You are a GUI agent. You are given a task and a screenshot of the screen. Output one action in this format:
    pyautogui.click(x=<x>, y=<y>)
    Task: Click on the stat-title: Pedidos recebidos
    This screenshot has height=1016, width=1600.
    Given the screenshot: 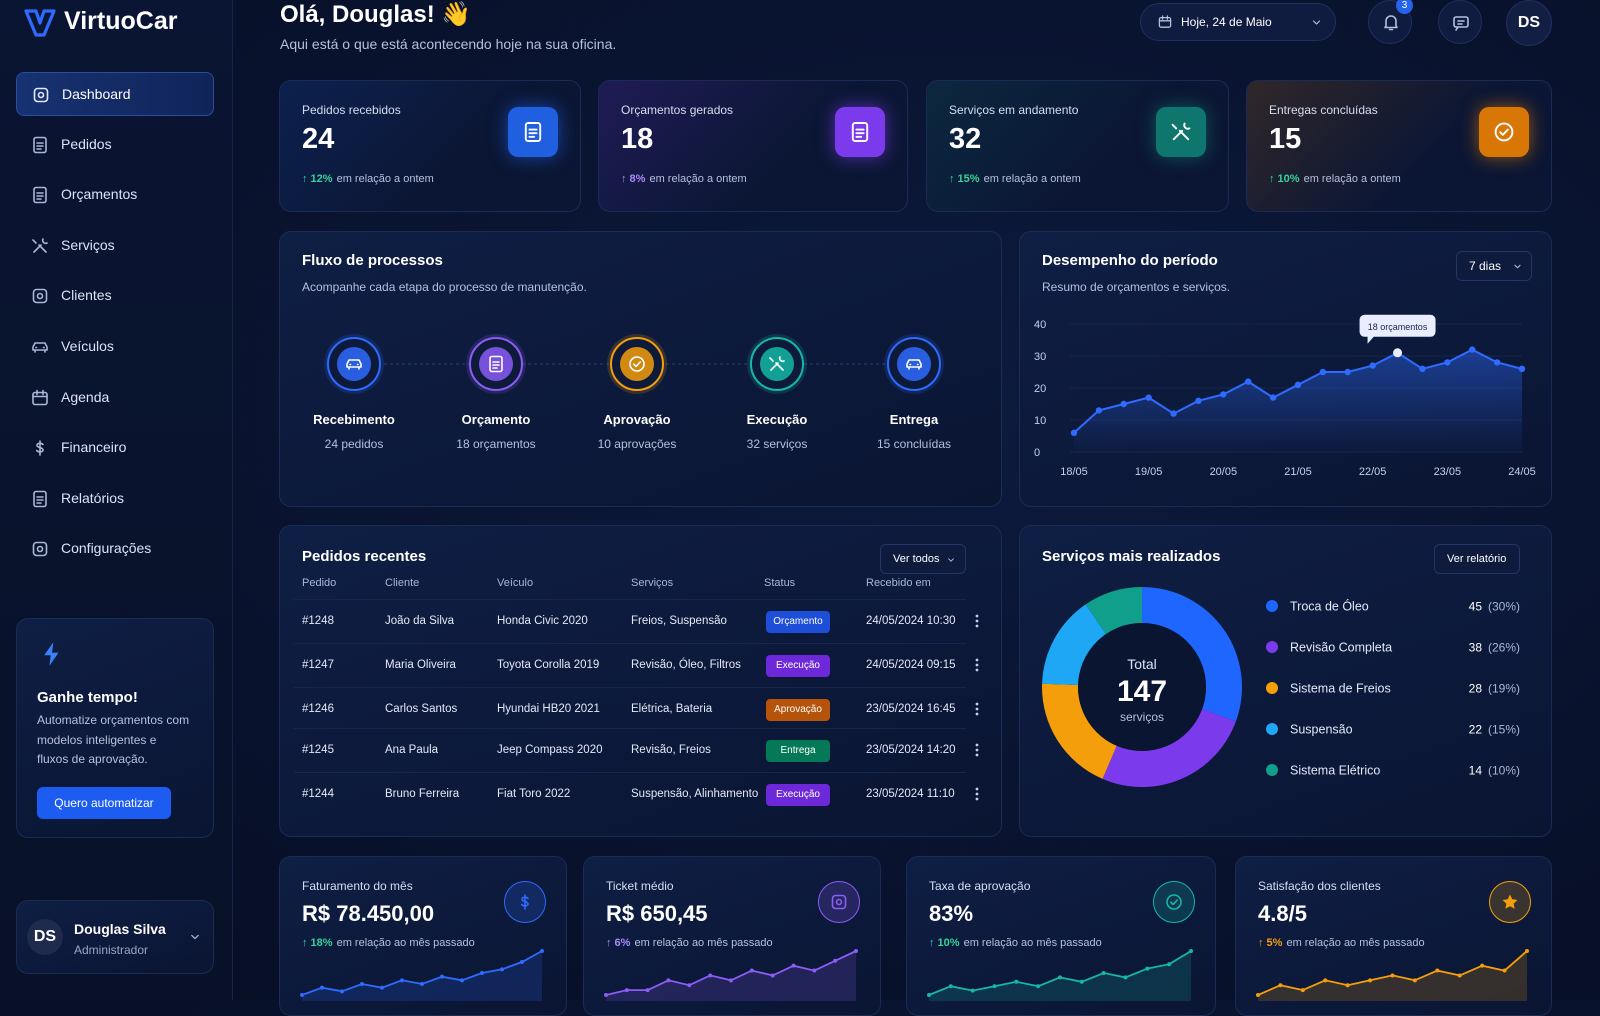 What is the action you would take?
    pyautogui.click(x=351, y=110)
    